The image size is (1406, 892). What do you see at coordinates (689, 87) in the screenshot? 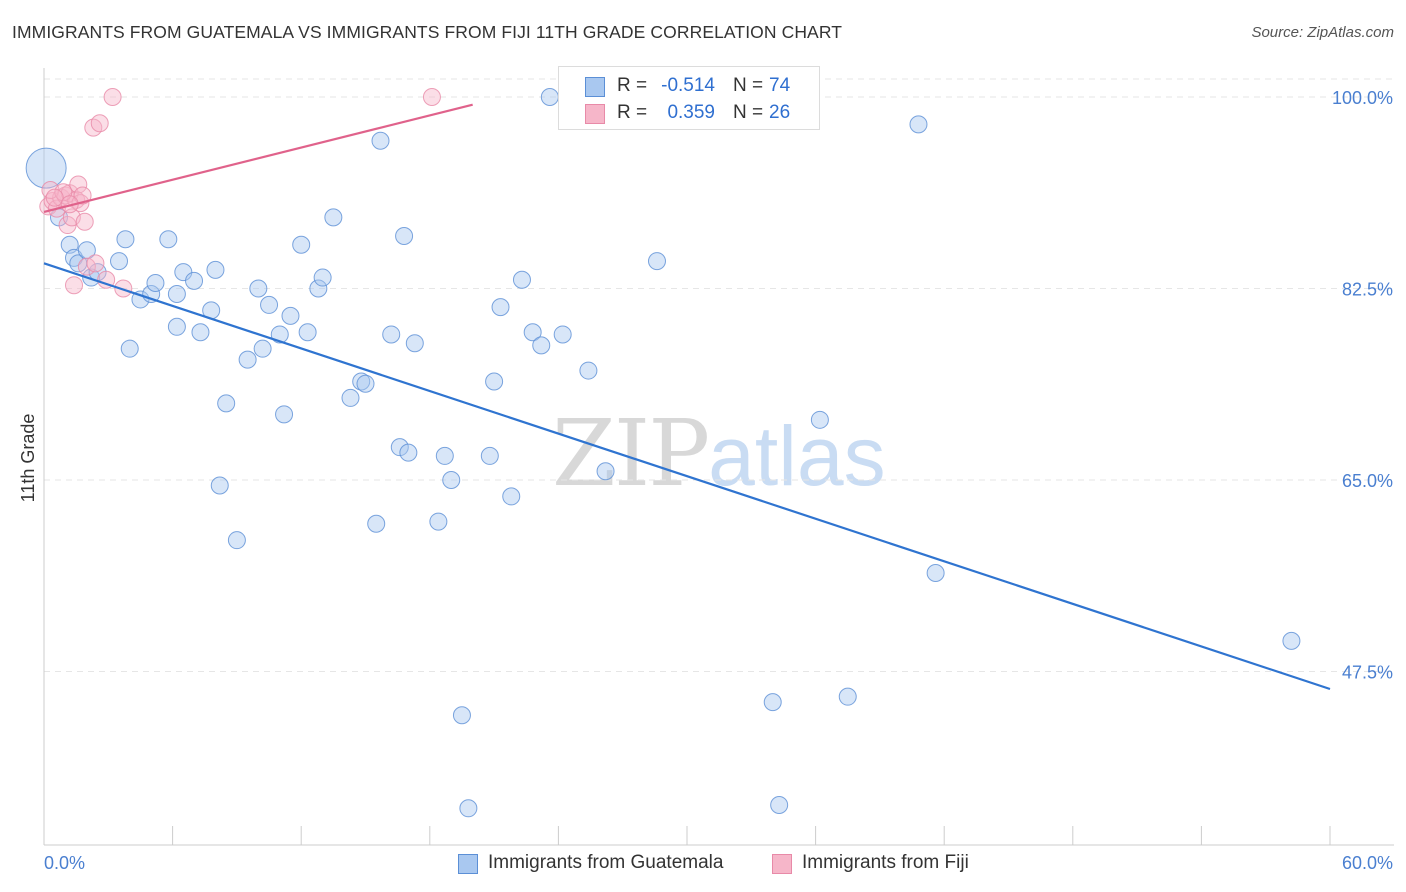
I see `stats-row-guatemala: R = -0.514 N = 74` at bounding box center [689, 87].